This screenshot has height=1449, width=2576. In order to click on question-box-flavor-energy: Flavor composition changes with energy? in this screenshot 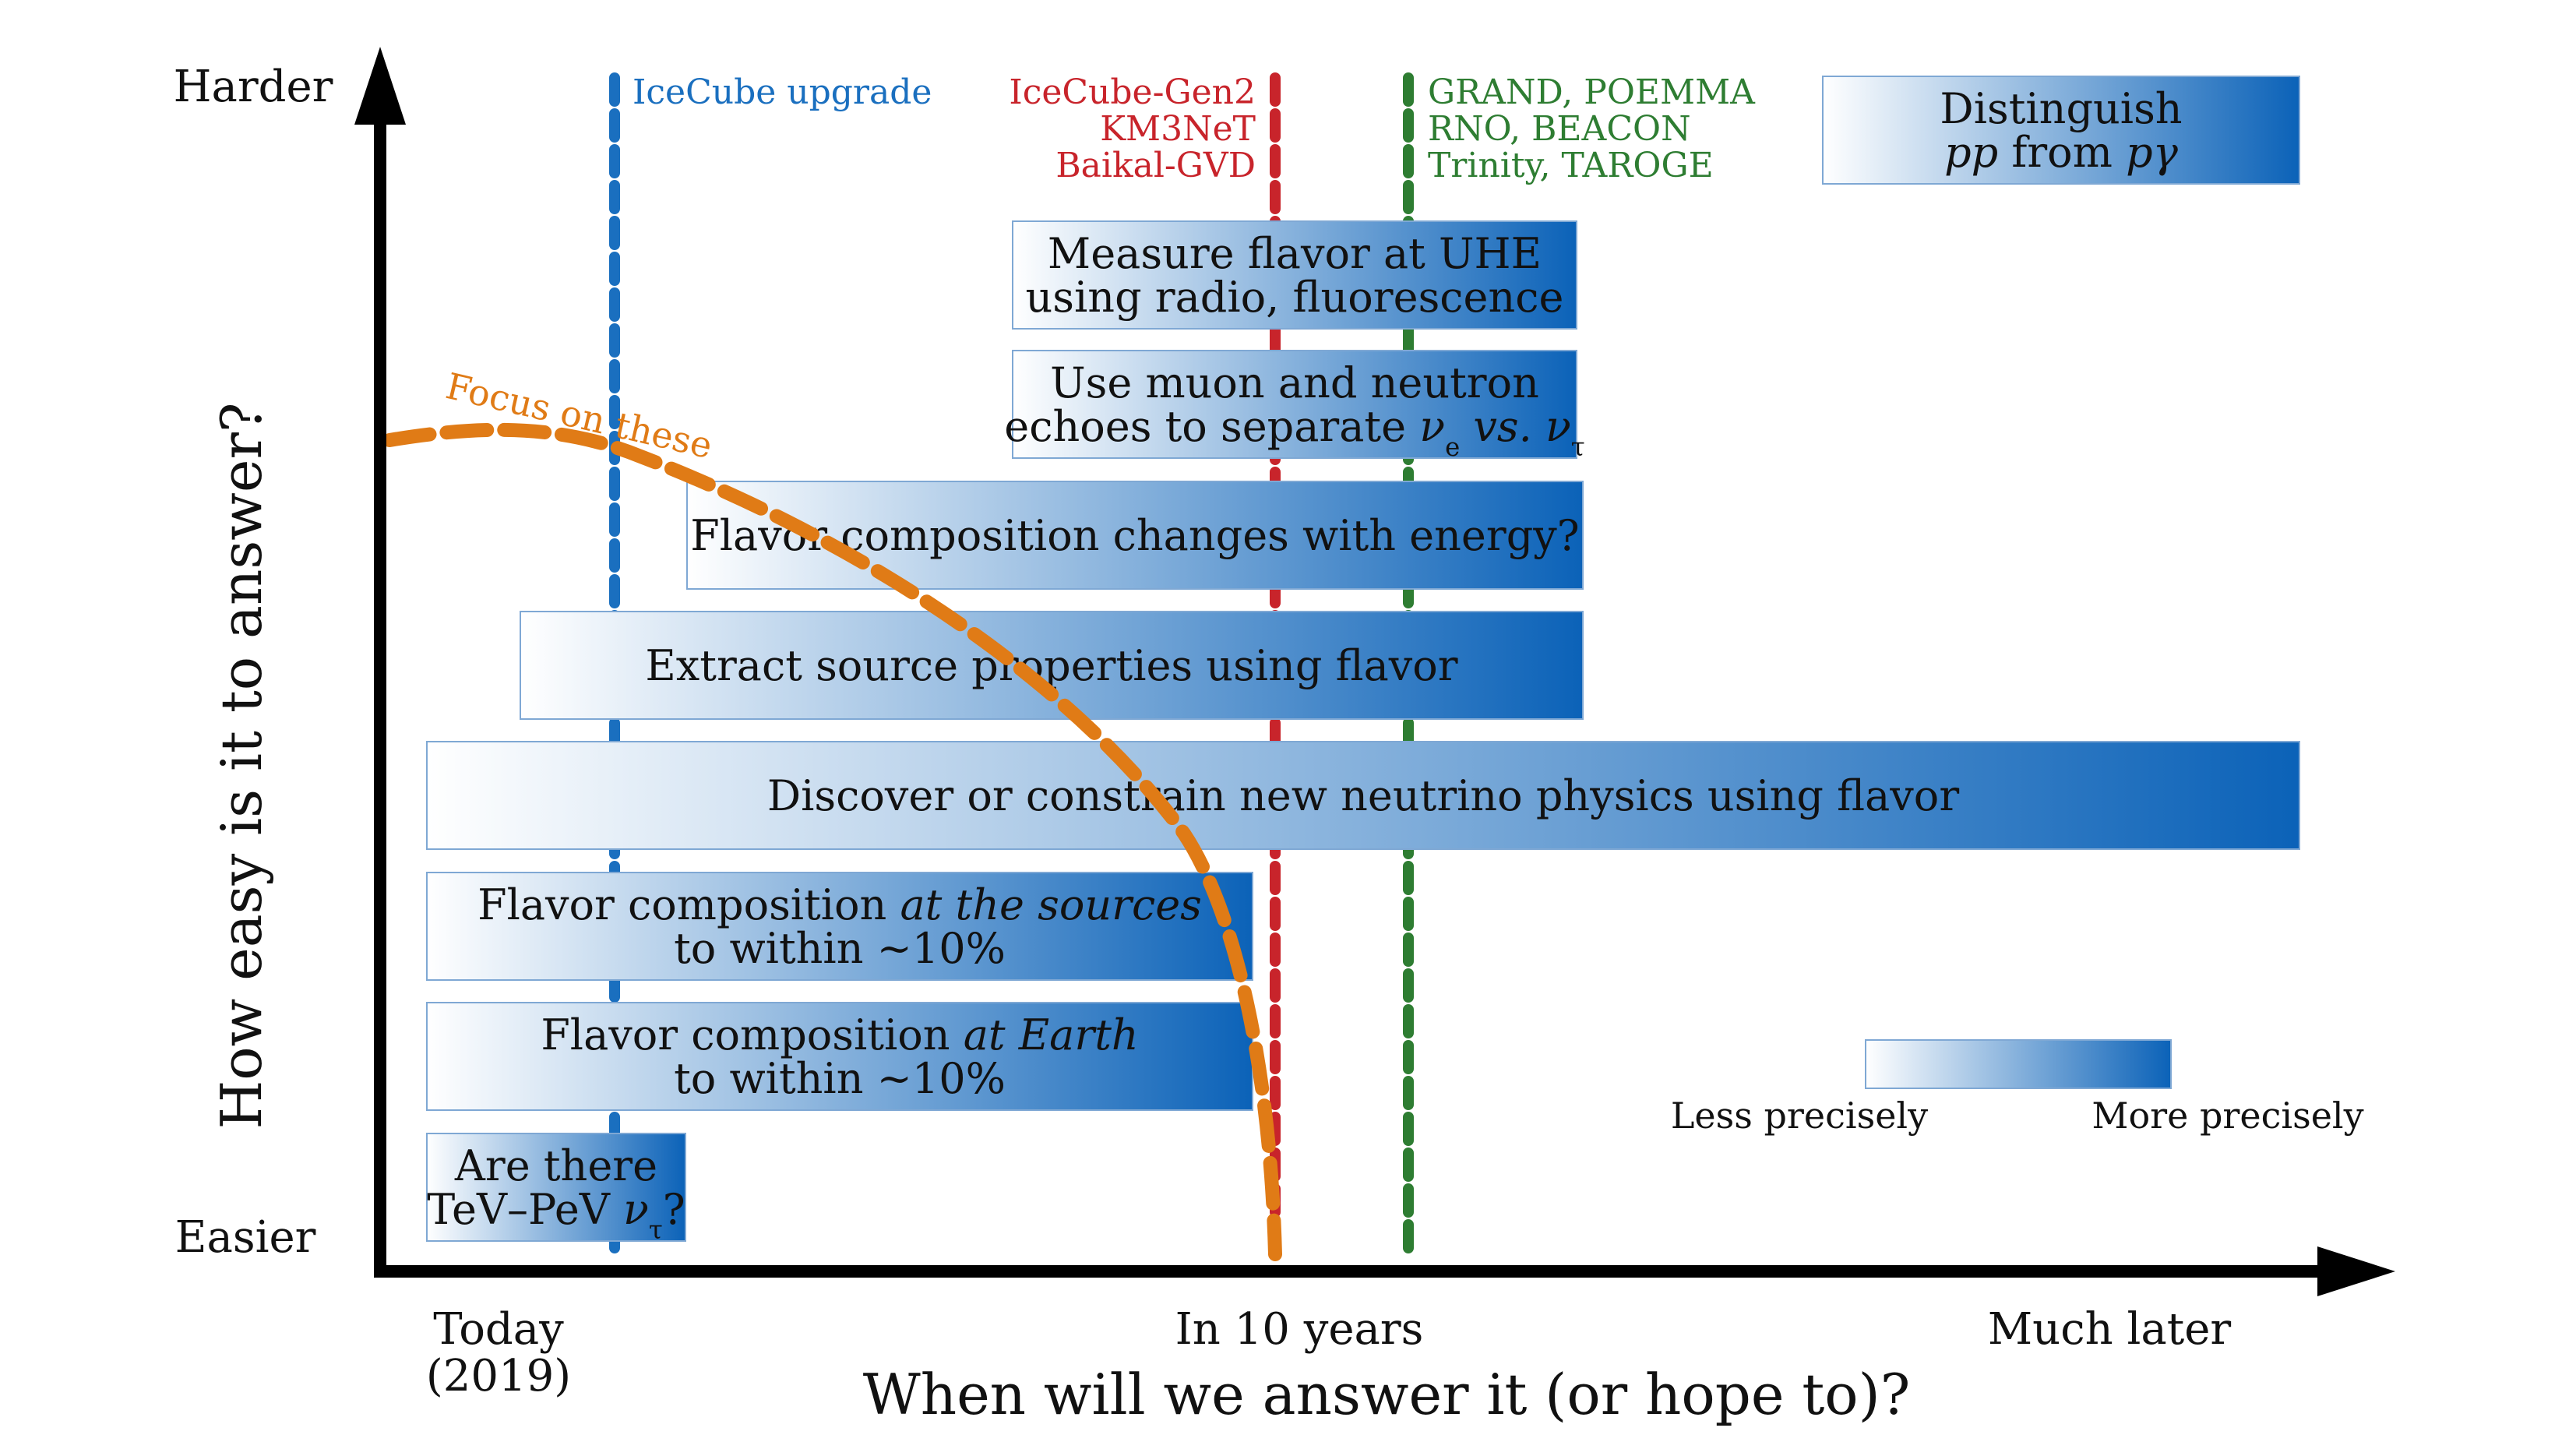, I will do `click(1135, 535)`.